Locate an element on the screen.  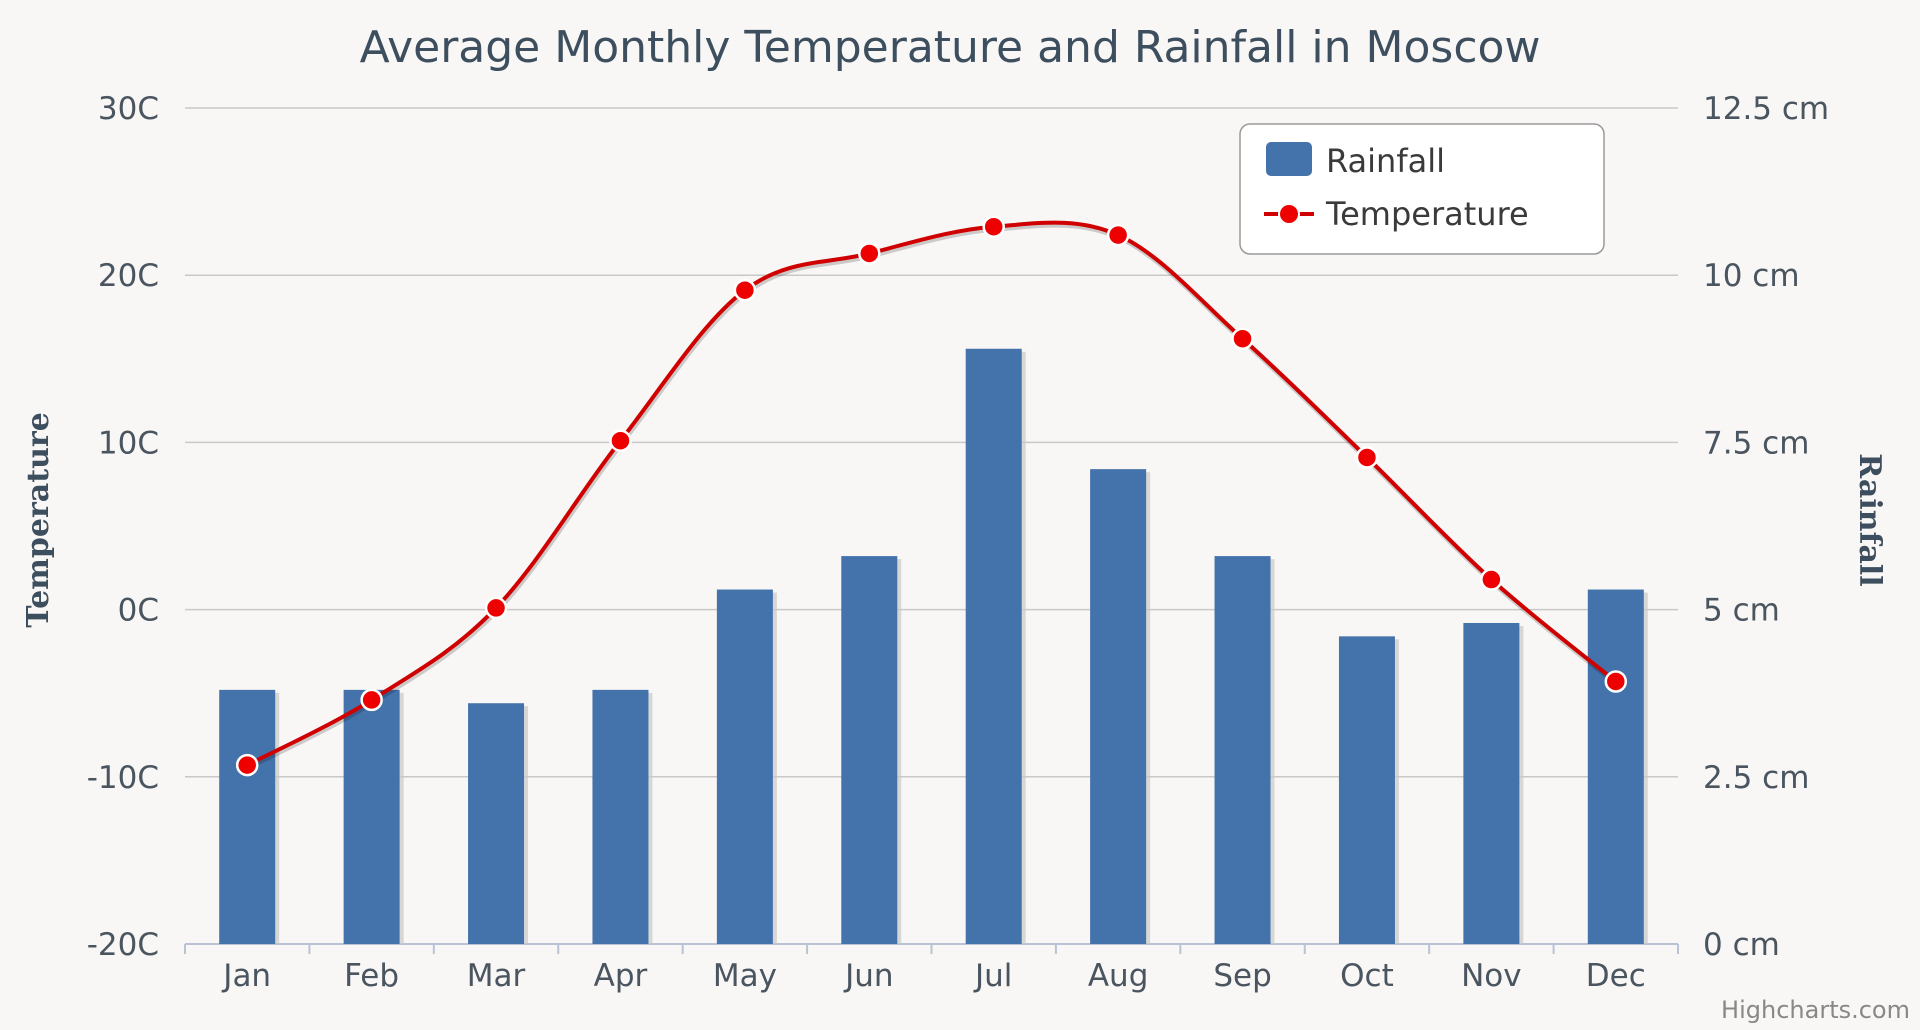
right-axis-tick-label: 7.5 cm is located at coordinates (1756, 443).